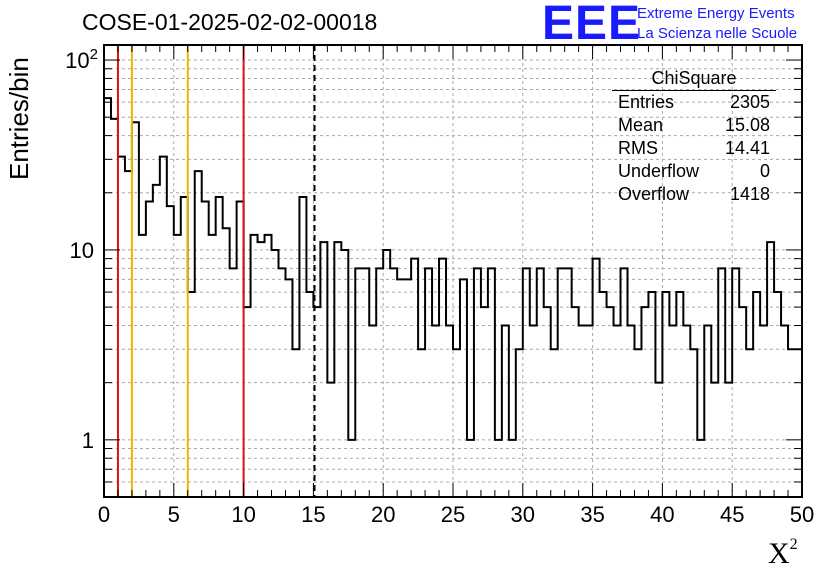  I want to click on stats-value: 14.41, so click(747, 148).